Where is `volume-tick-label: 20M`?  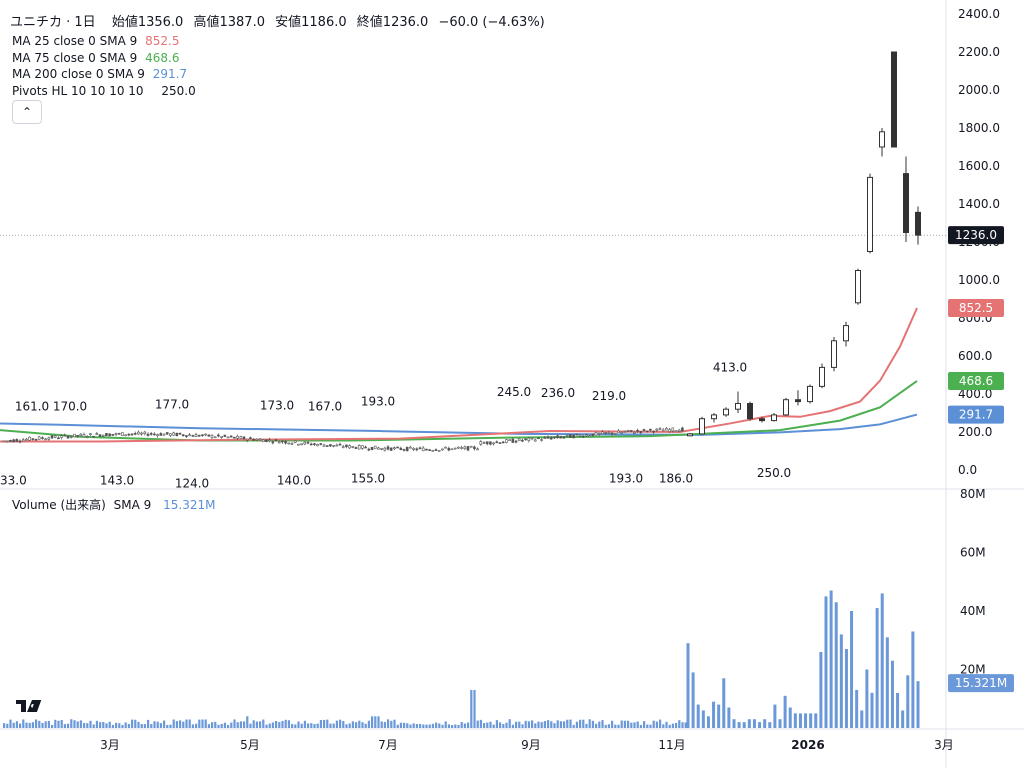 volume-tick-label: 20M is located at coordinates (973, 670).